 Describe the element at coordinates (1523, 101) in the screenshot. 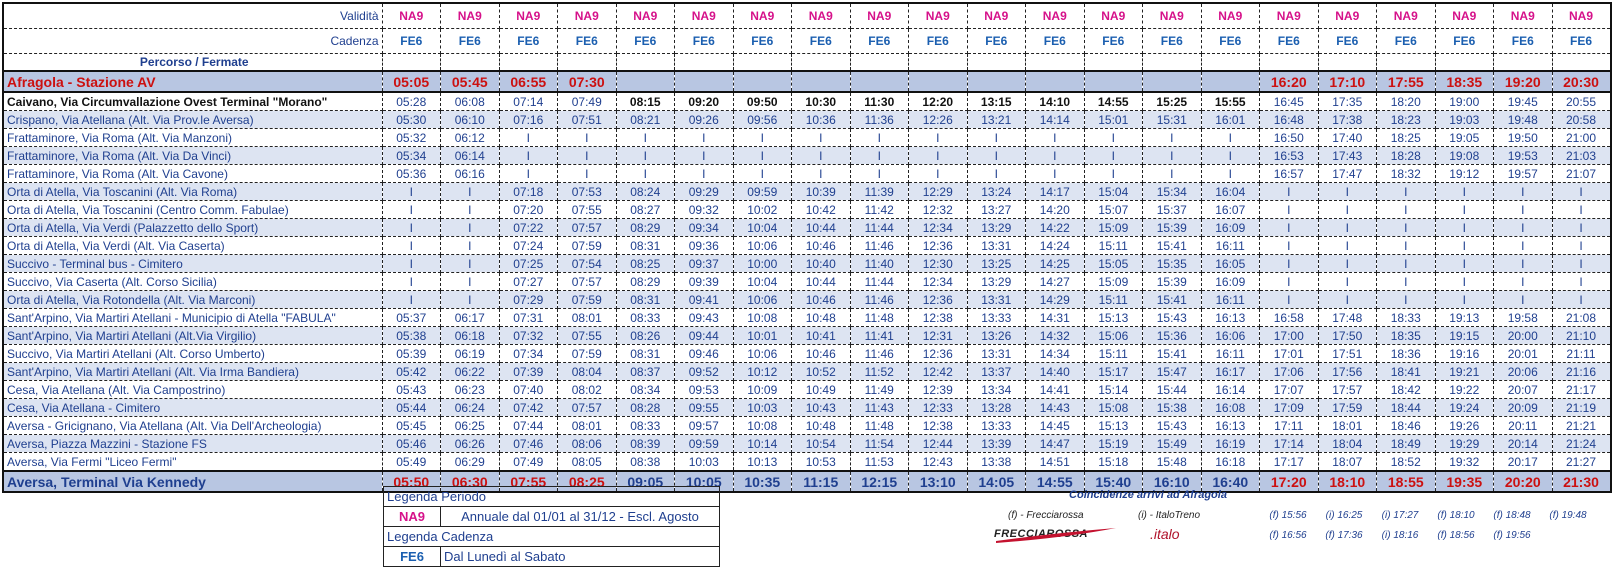

I see `stop-time: 19:45` at that location.